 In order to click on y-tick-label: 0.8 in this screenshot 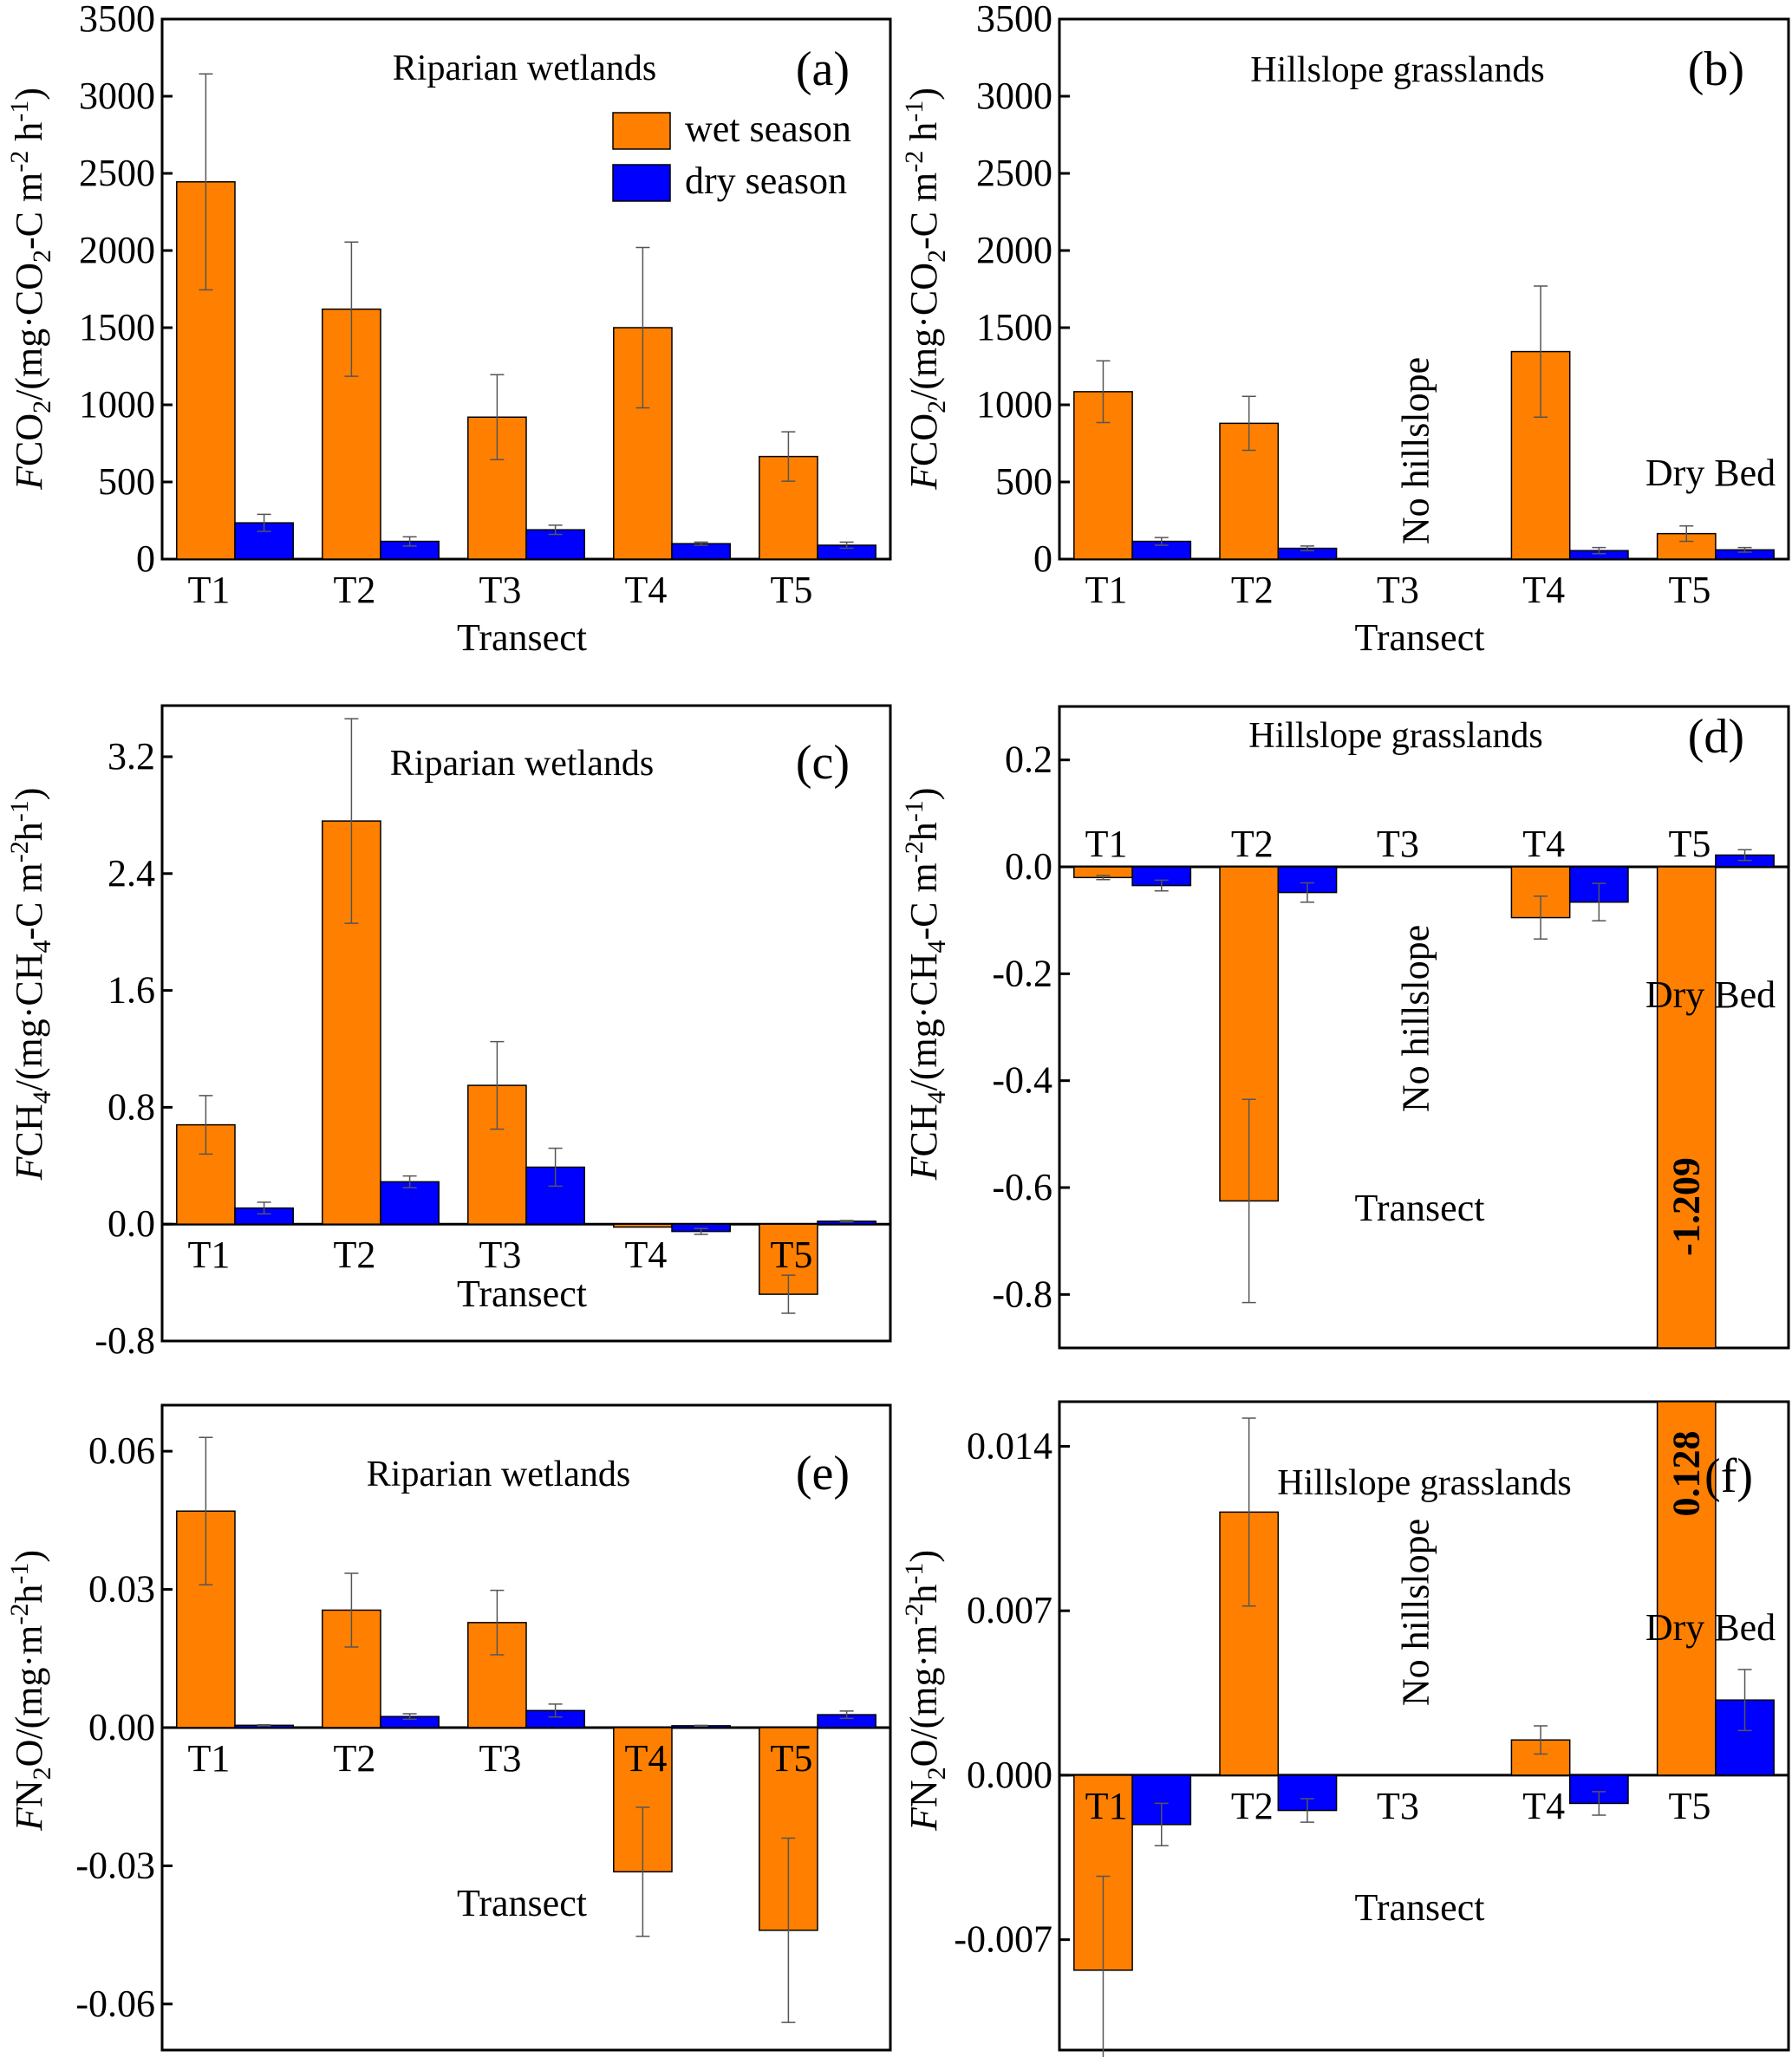, I will do `click(131, 1106)`.